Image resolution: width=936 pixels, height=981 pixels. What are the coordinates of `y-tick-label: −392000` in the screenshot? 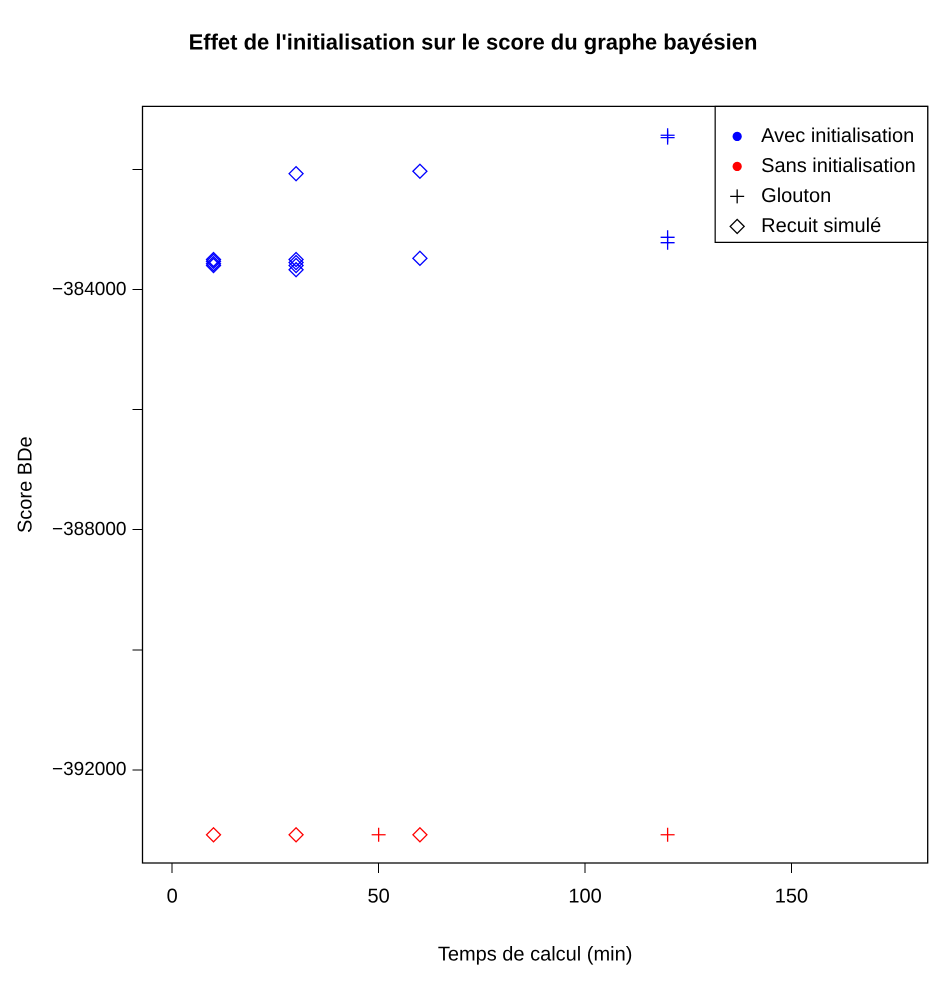 It's located at (89, 769).